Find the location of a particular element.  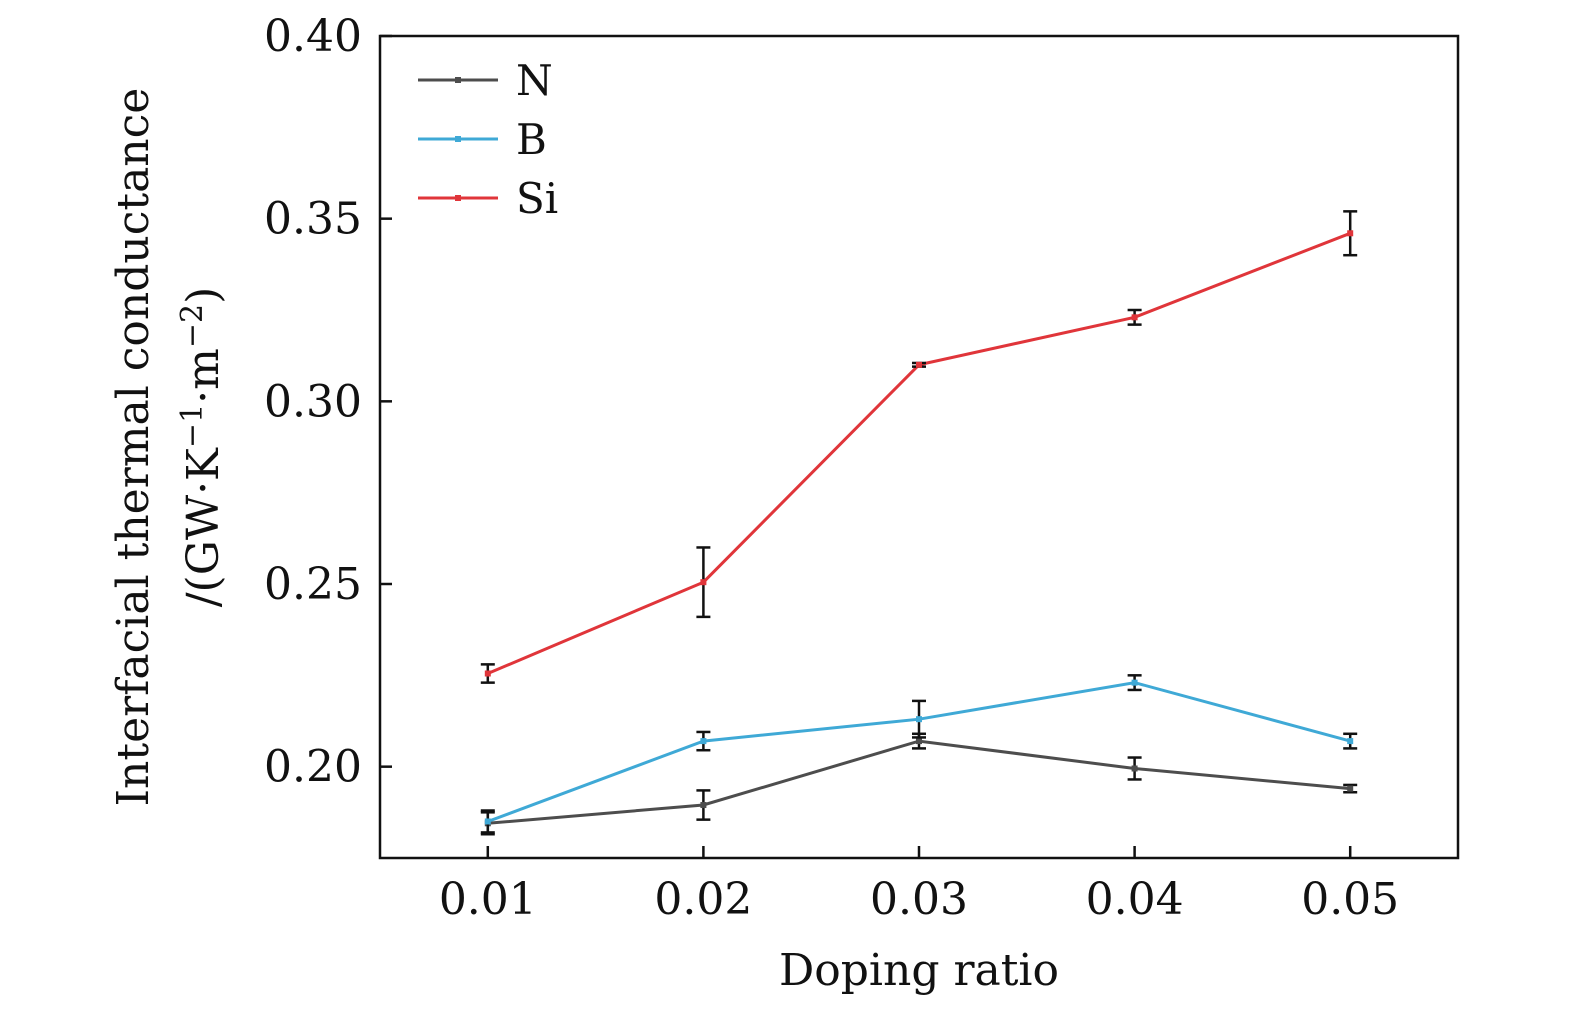

y-tick-label: 0.30 is located at coordinates (313, 401).